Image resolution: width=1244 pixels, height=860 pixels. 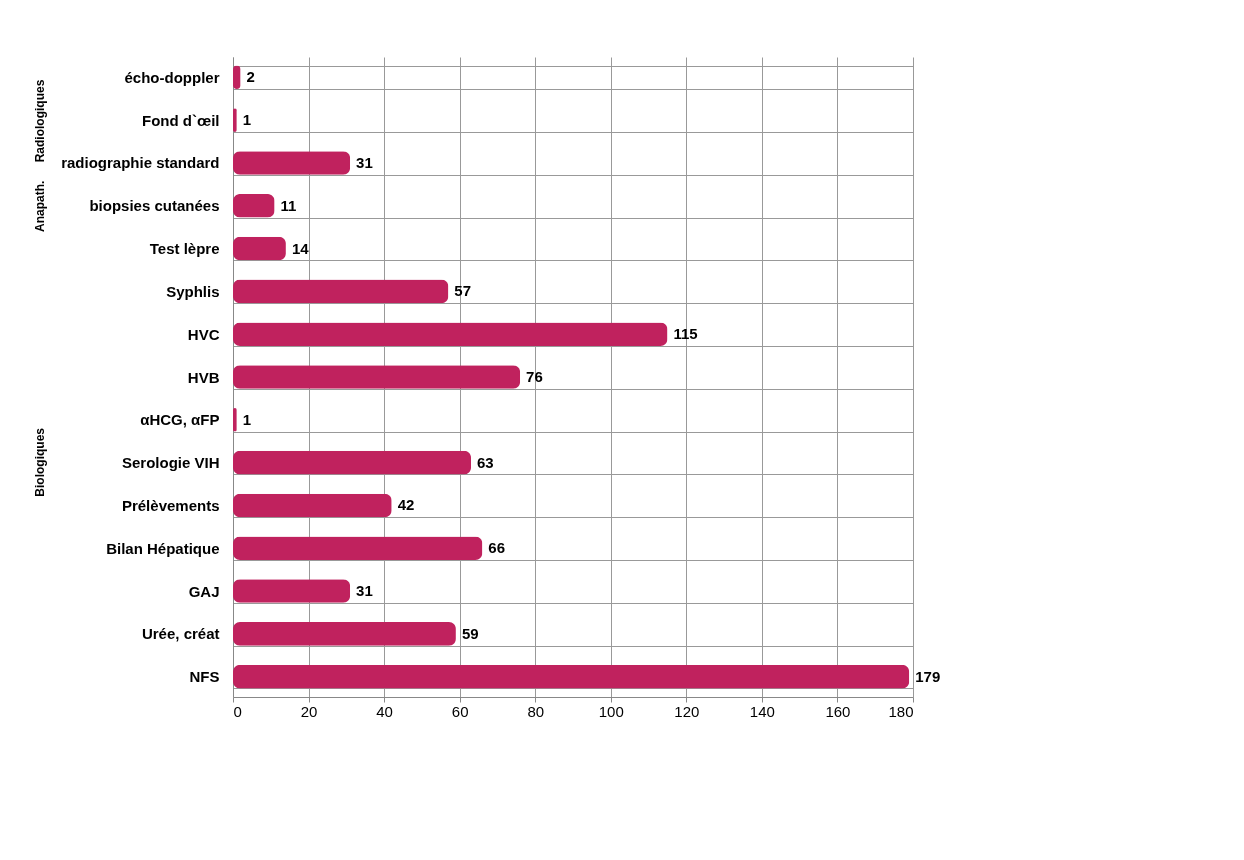 What do you see at coordinates (181, 120) in the screenshot?
I see `y-tick-label: Fond d`œil` at bounding box center [181, 120].